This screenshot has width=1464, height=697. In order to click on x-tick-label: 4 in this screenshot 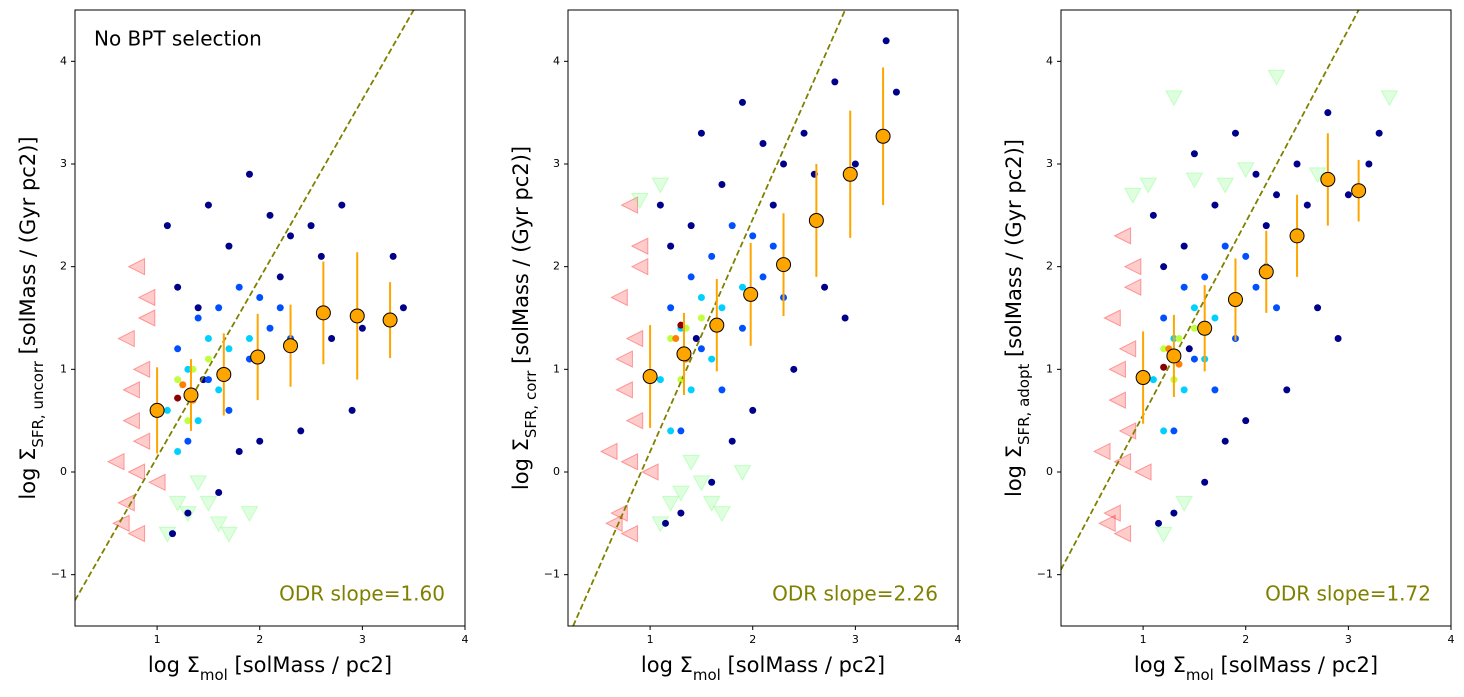, I will do `click(958, 639)`.